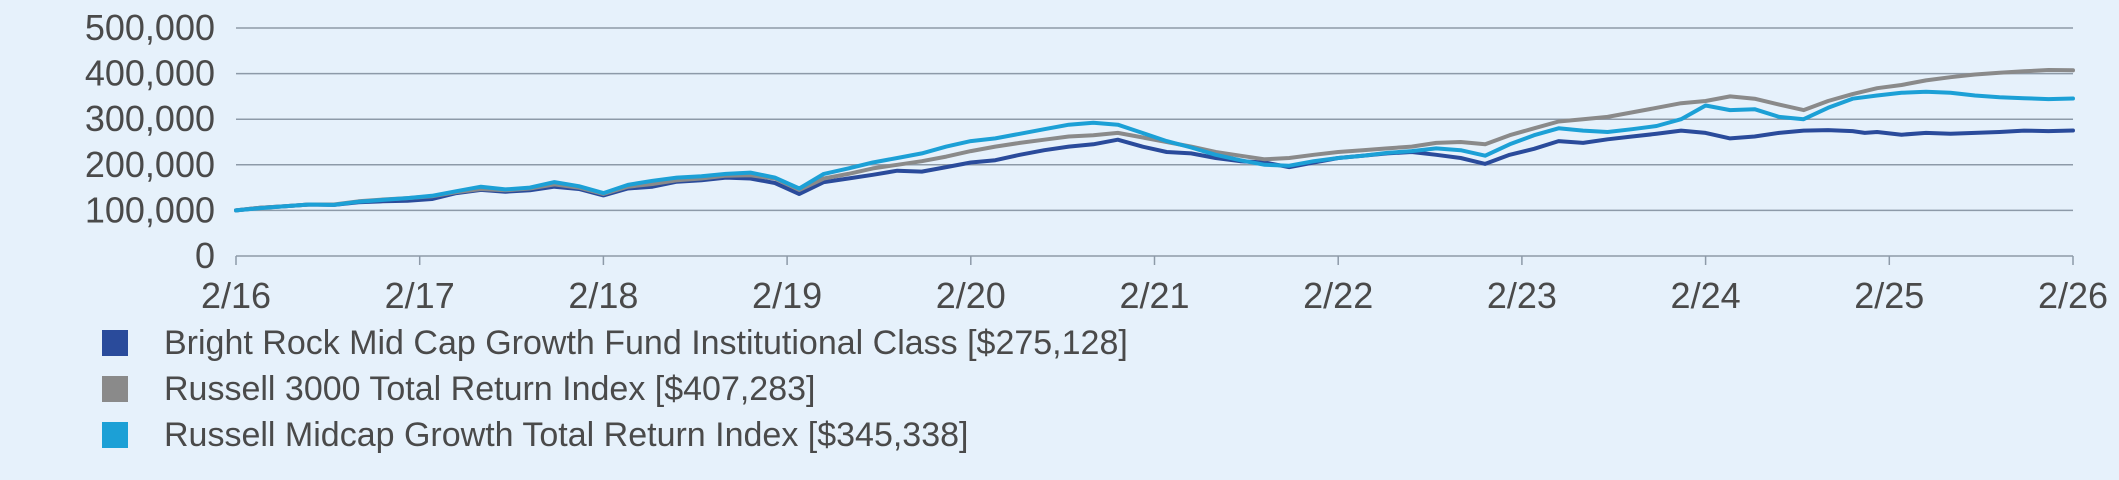  I want to click on legend-swatch-bright-rock, so click(115, 343).